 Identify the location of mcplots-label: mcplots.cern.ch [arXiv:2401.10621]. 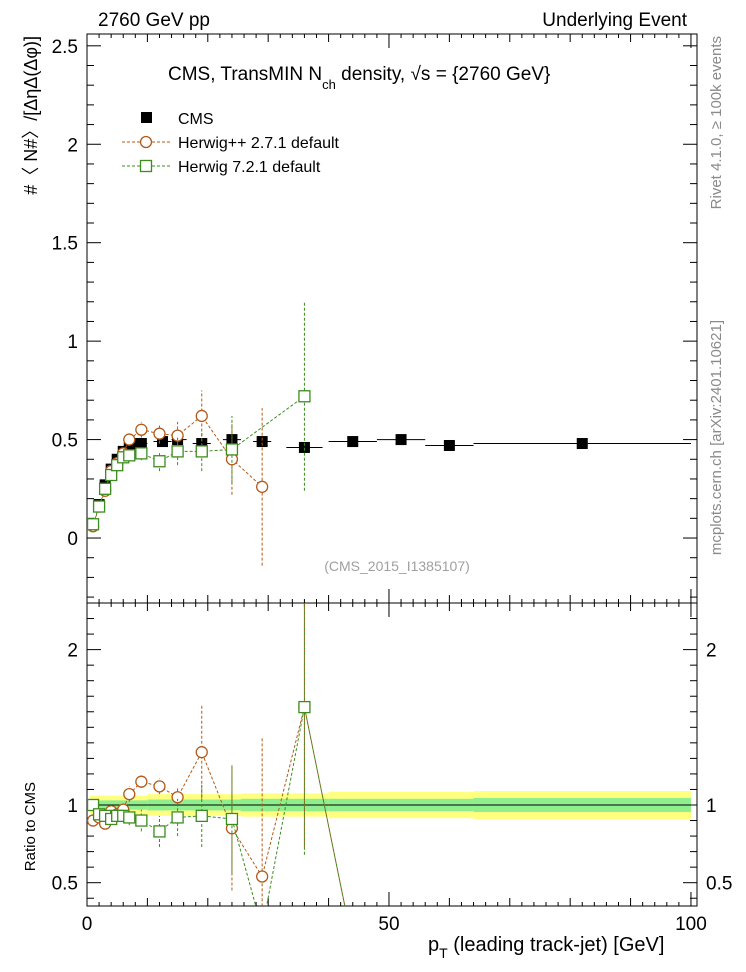
(716, 437).